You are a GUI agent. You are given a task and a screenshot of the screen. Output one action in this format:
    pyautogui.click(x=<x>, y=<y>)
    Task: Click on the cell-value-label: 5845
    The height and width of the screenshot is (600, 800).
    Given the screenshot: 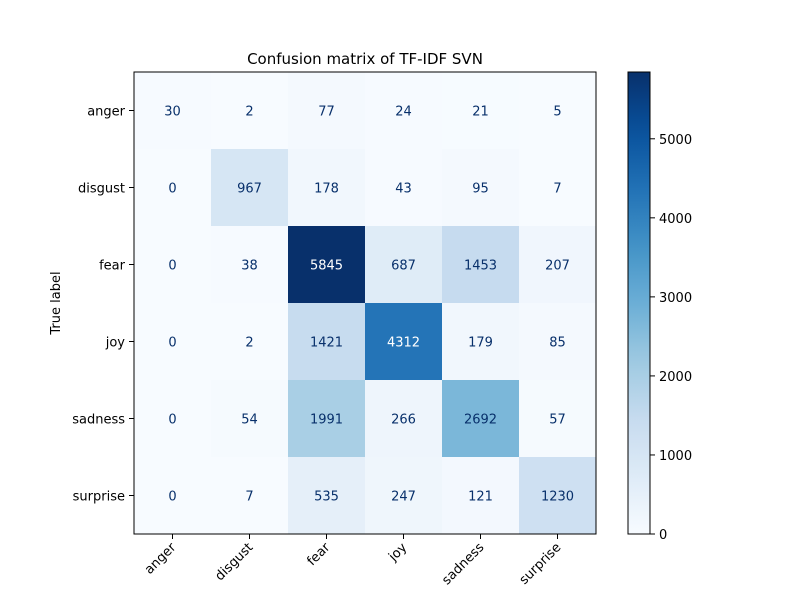 What is the action you would take?
    pyautogui.click(x=326, y=266)
    